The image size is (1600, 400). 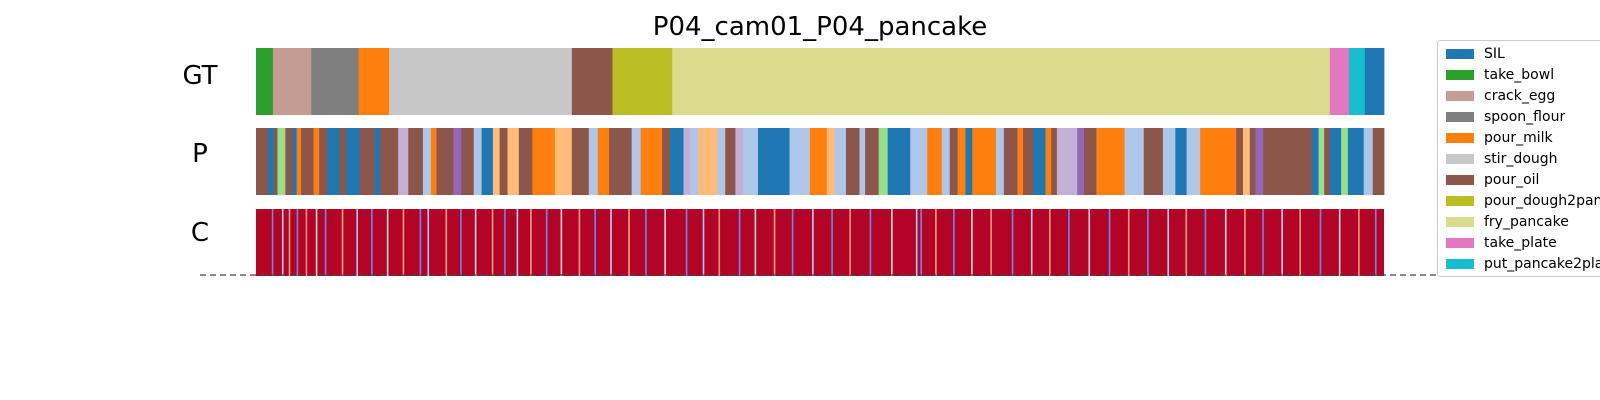 What do you see at coordinates (1520, 243) in the screenshot?
I see `legend-label: take_plate` at bounding box center [1520, 243].